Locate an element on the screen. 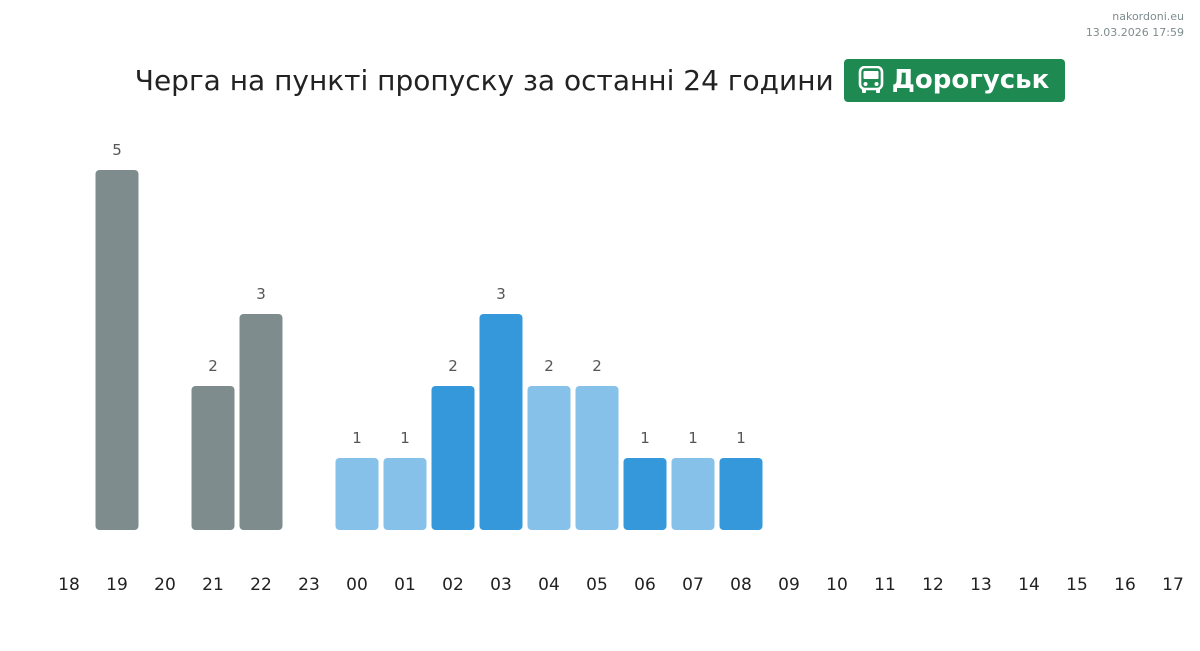  x-tick-label: 05 is located at coordinates (597, 585).